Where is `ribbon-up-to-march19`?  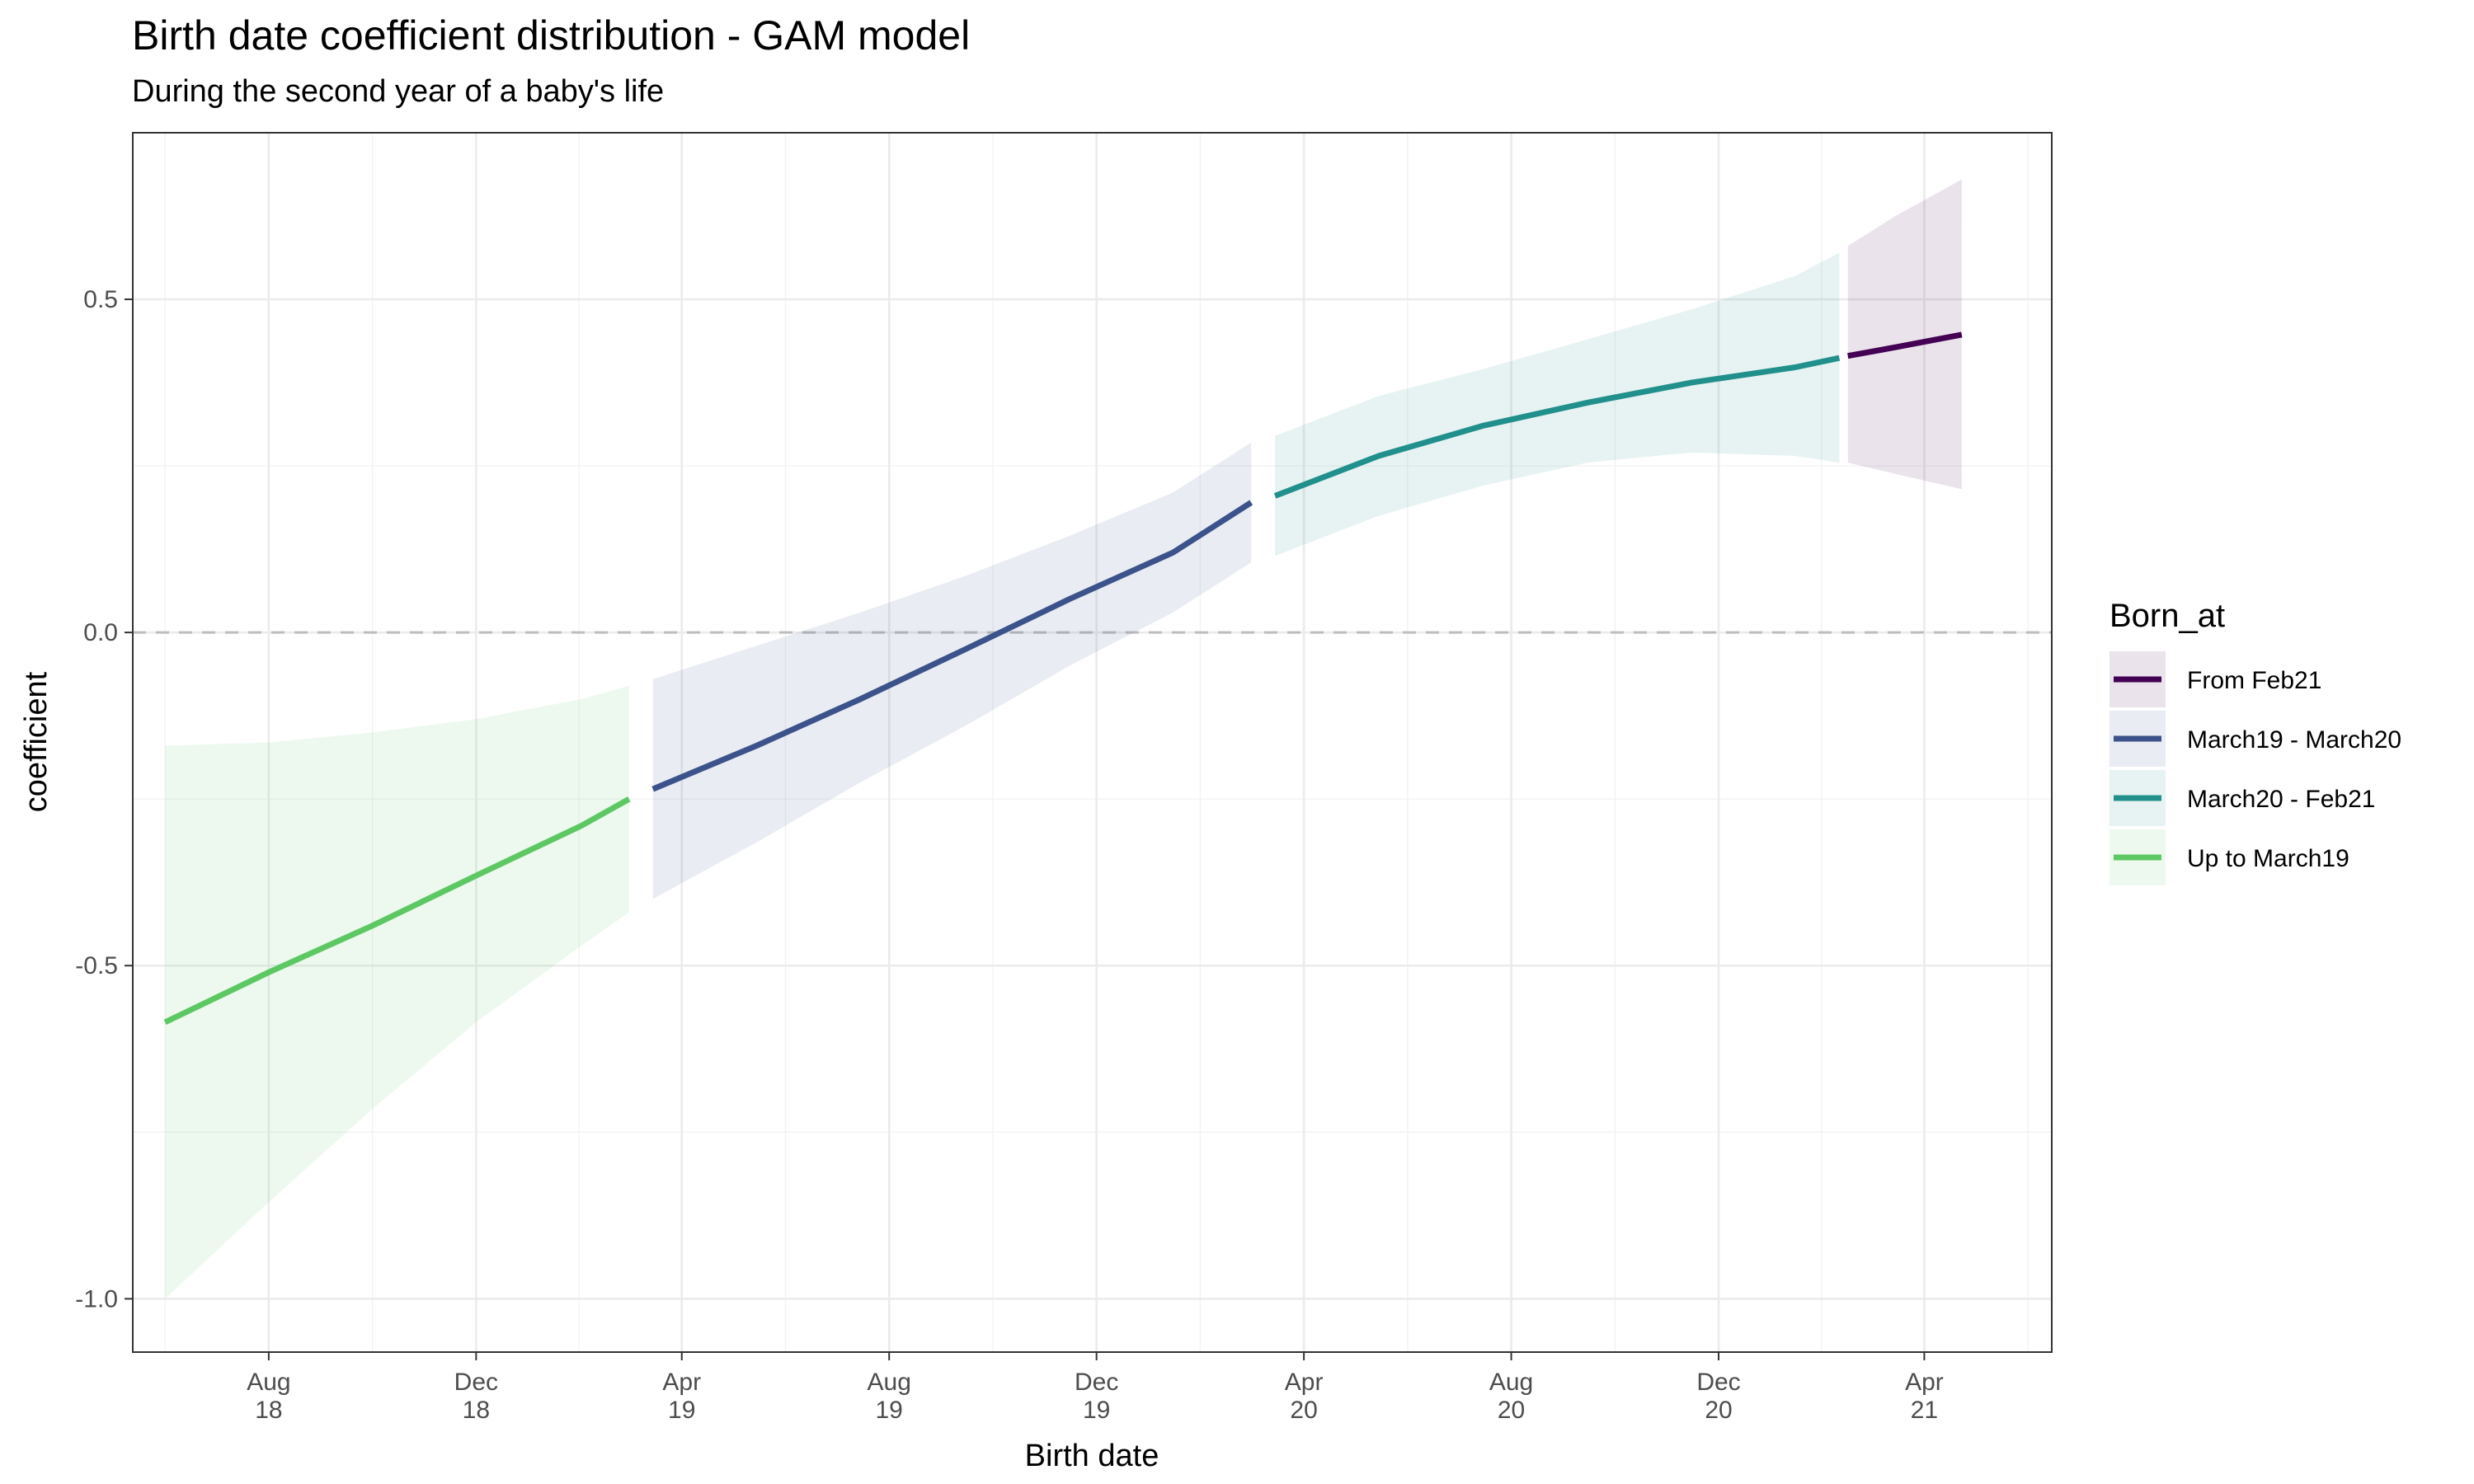
ribbon-up-to-march19 is located at coordinates (397, 992).